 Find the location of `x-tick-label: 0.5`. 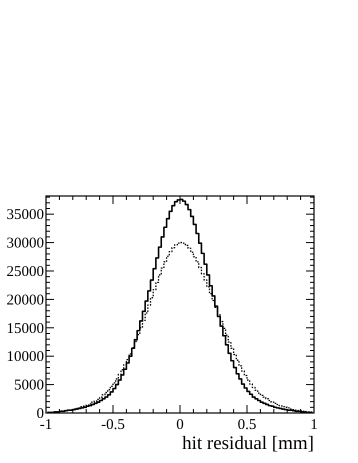

x-tick-label: 0.5 is located at coordinates (247, 425).